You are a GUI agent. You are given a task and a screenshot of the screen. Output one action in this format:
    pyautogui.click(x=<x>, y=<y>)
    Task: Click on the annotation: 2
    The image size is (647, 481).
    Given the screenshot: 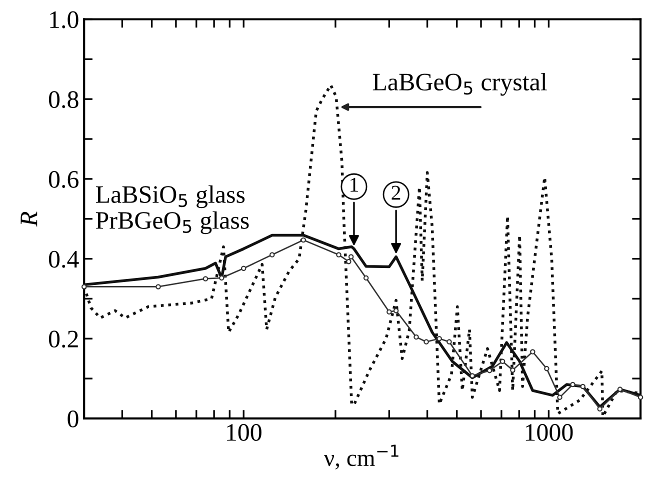 What is the action you would take?
    pyautogui.click(x=396, y=193)
    